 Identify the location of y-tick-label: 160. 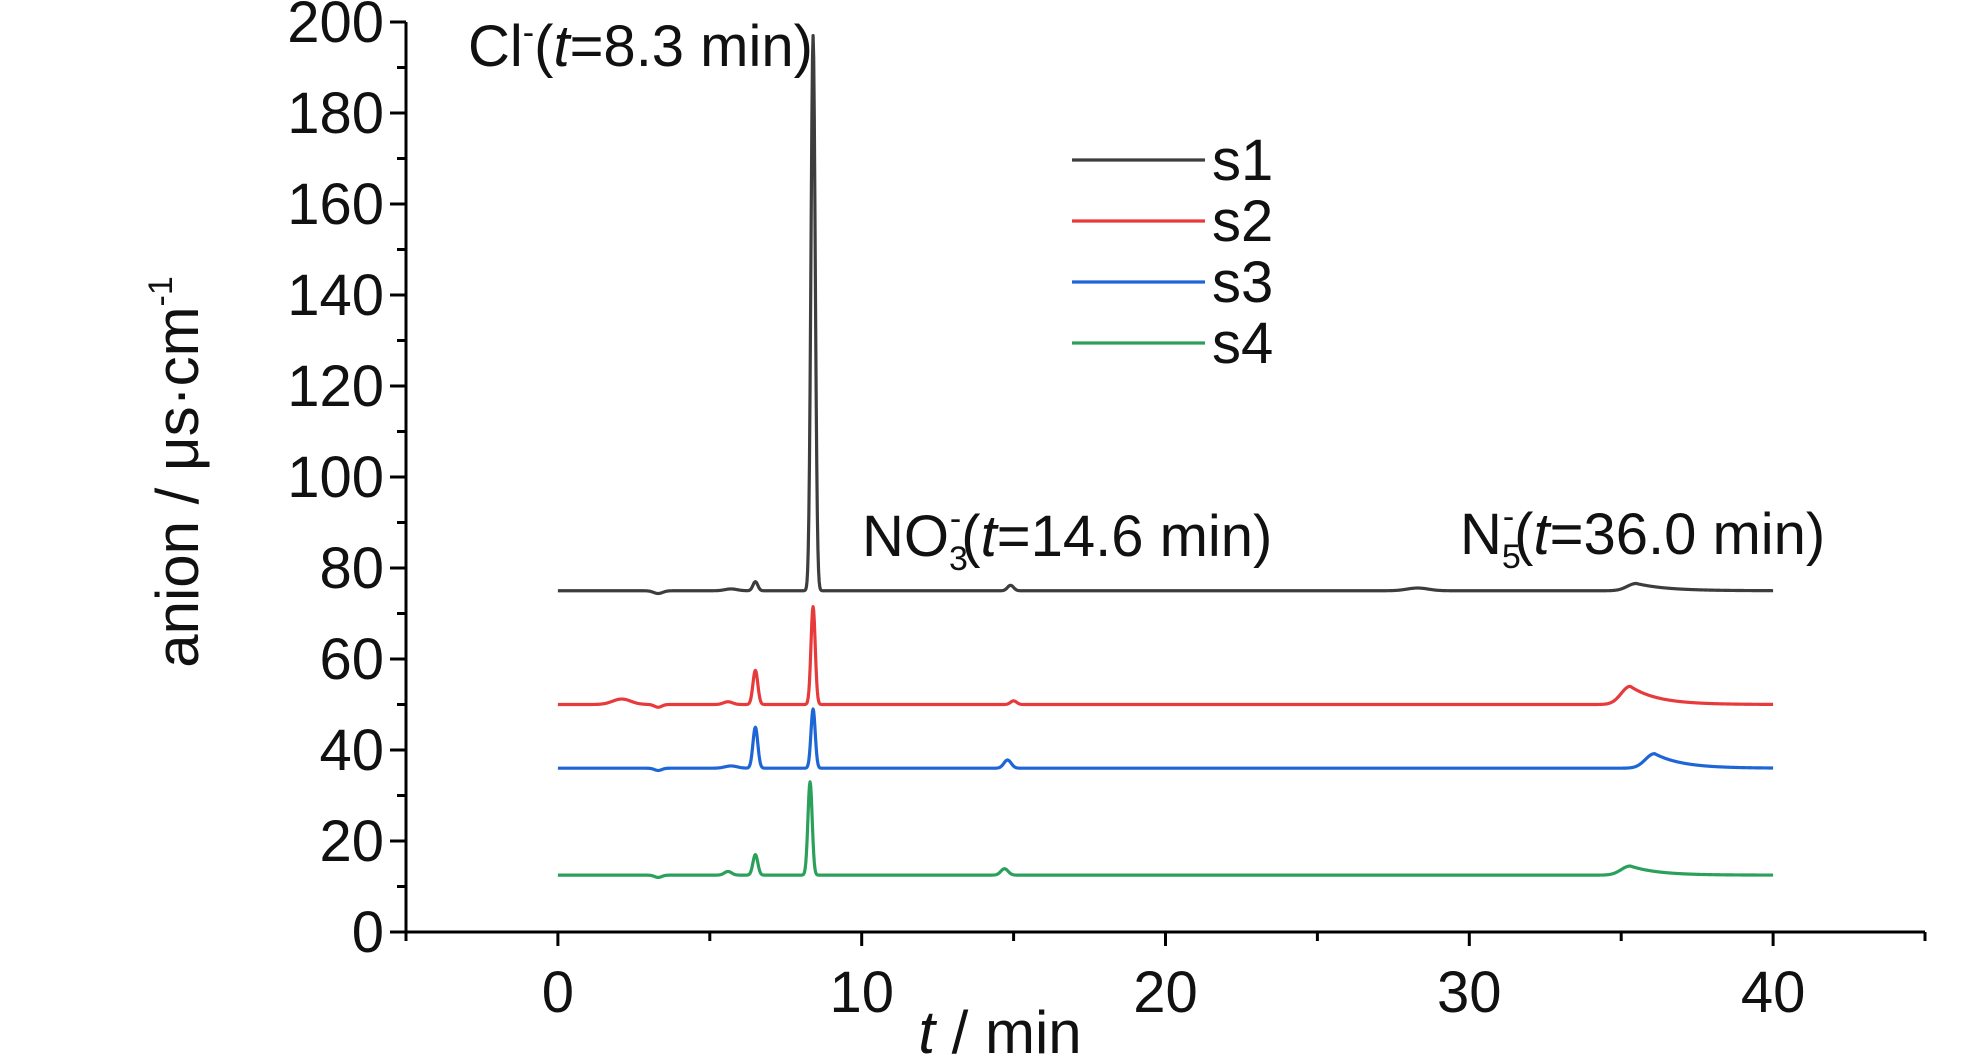
(335, 204).